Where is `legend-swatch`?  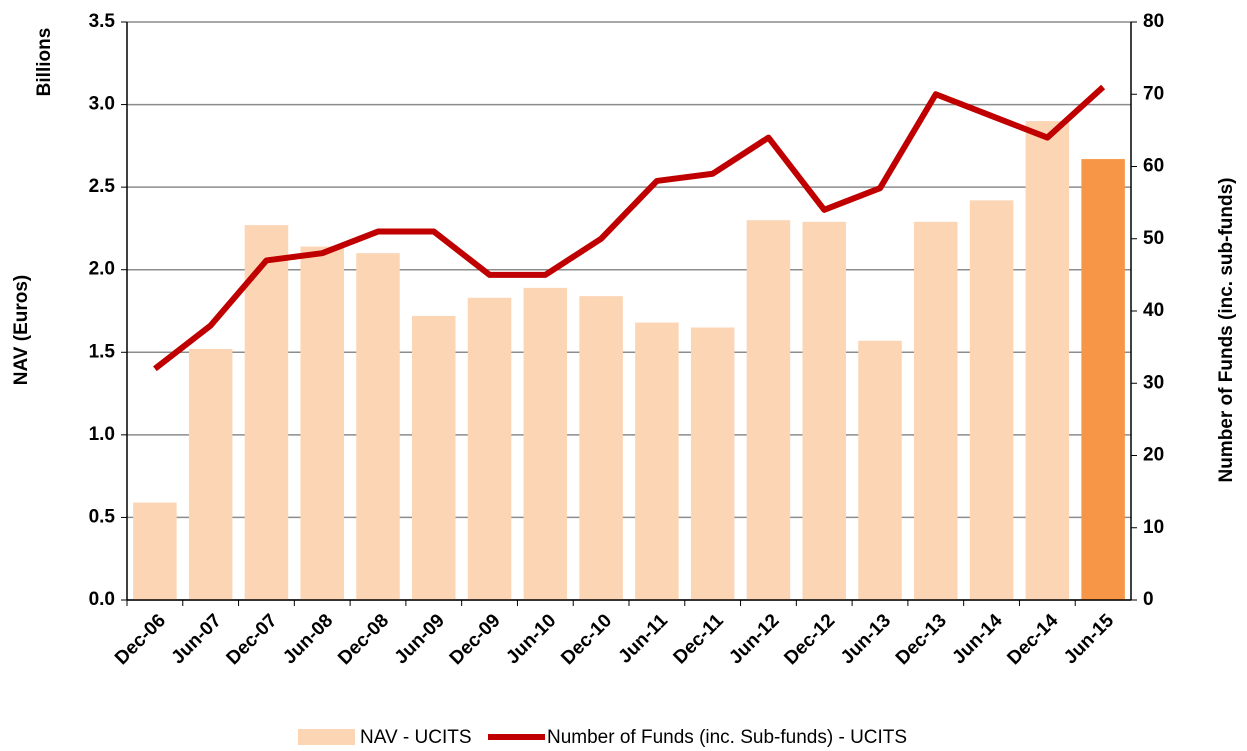
legend-swatch is located at coordinates (326, 737).